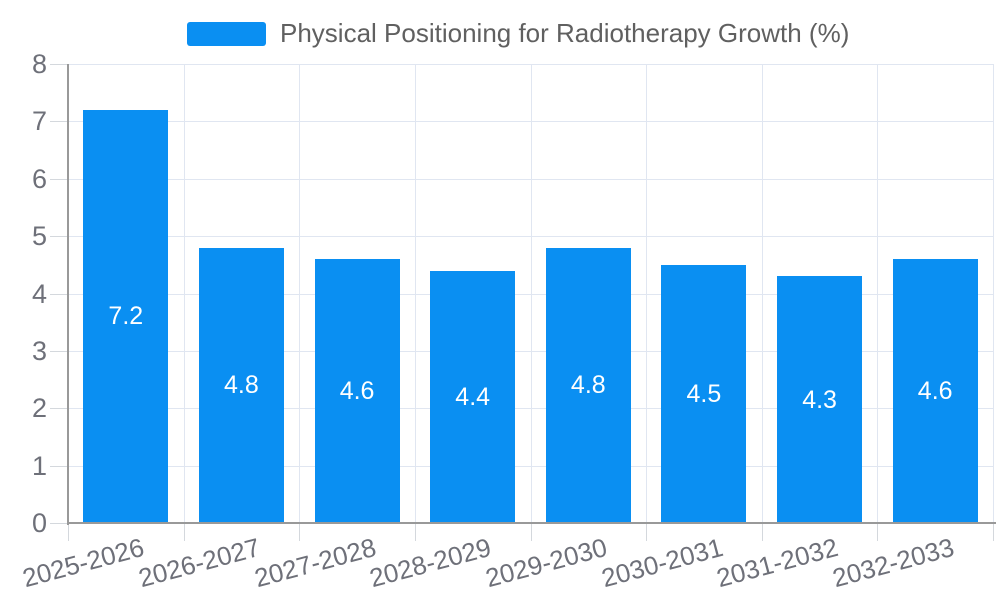 The height and width of the screenshot is (600, 1000). What do you see at coordinates (39, 236) in the screenshot?
I see `y-axis-tick-label: 5` at bounding box center [39, 236].